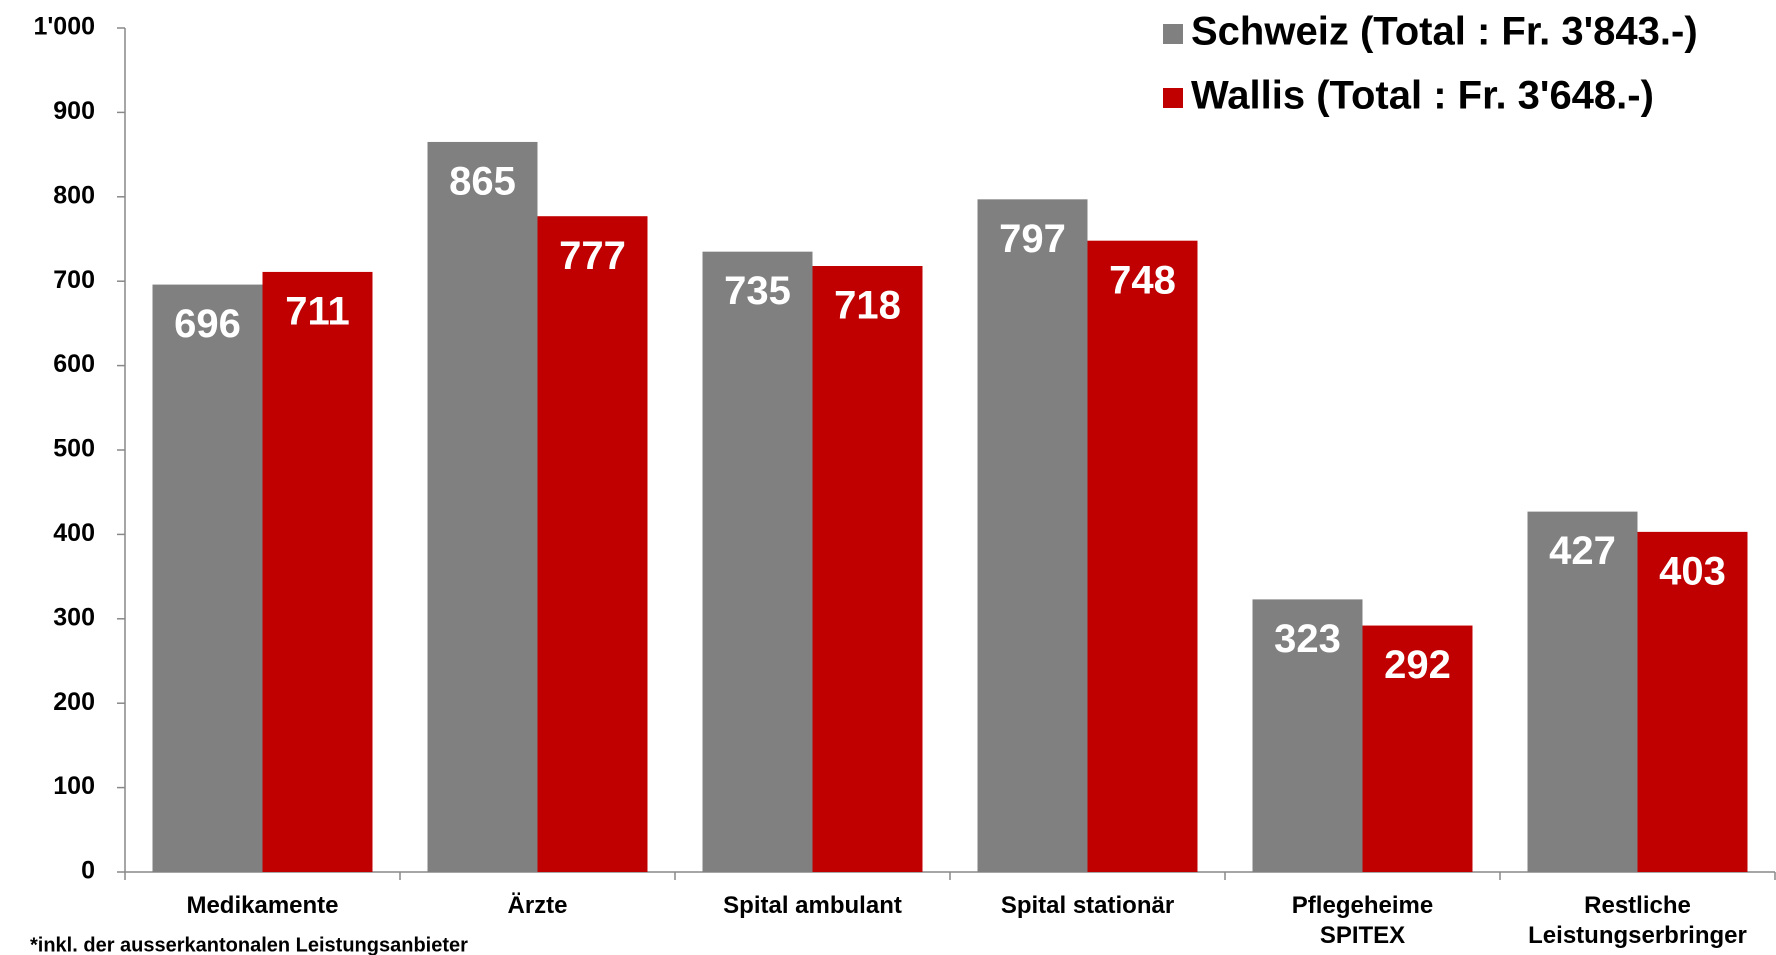  Describe the element at coordinates (1417, 665) in the screenshot. I see `value-label: 292` at that location.